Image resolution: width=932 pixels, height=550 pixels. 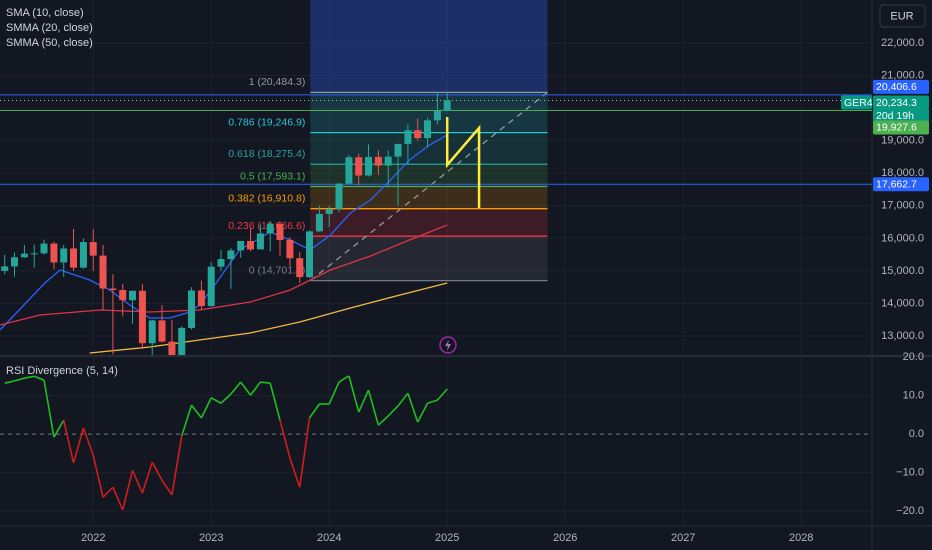 What do you see at coordinates (902, 238) in the screenshot?
I see `y-tick-label: 16,000.0` at bounding box center [902, 238].